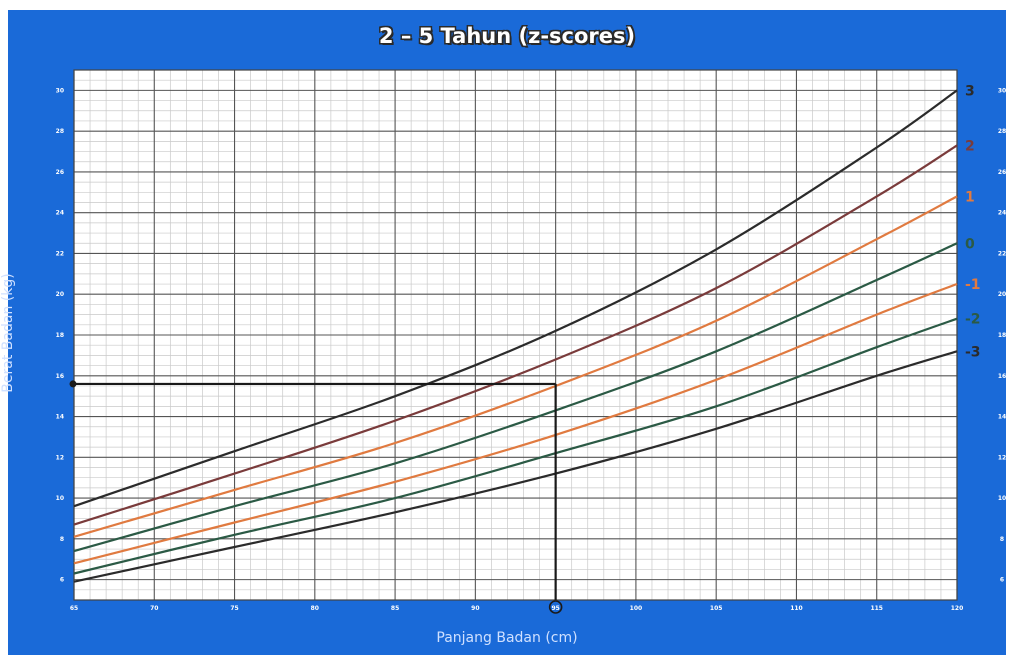 This screenshot has width=1014, height=655. Describe the element at coordinates (60, 335) in the screenshot. I see `y-tick-label-left: 18` at that location.